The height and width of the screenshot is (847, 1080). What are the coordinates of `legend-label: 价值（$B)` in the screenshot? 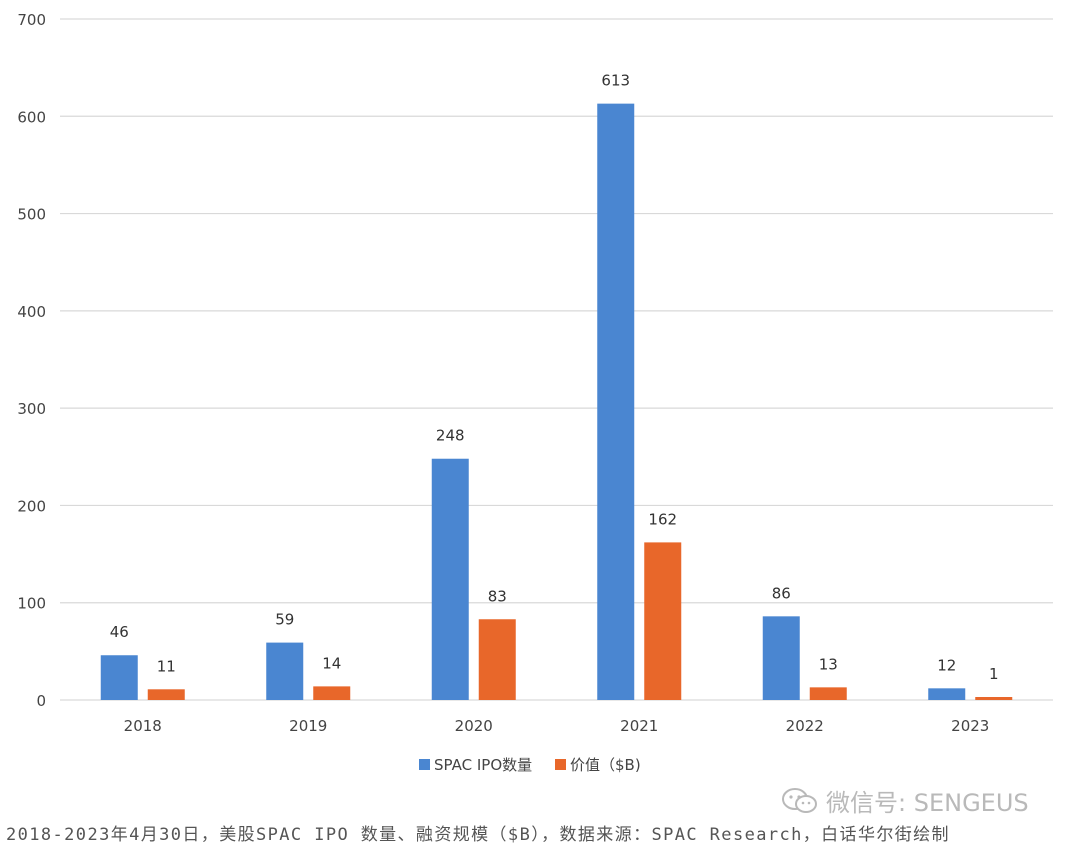 It's located at (605, 765).